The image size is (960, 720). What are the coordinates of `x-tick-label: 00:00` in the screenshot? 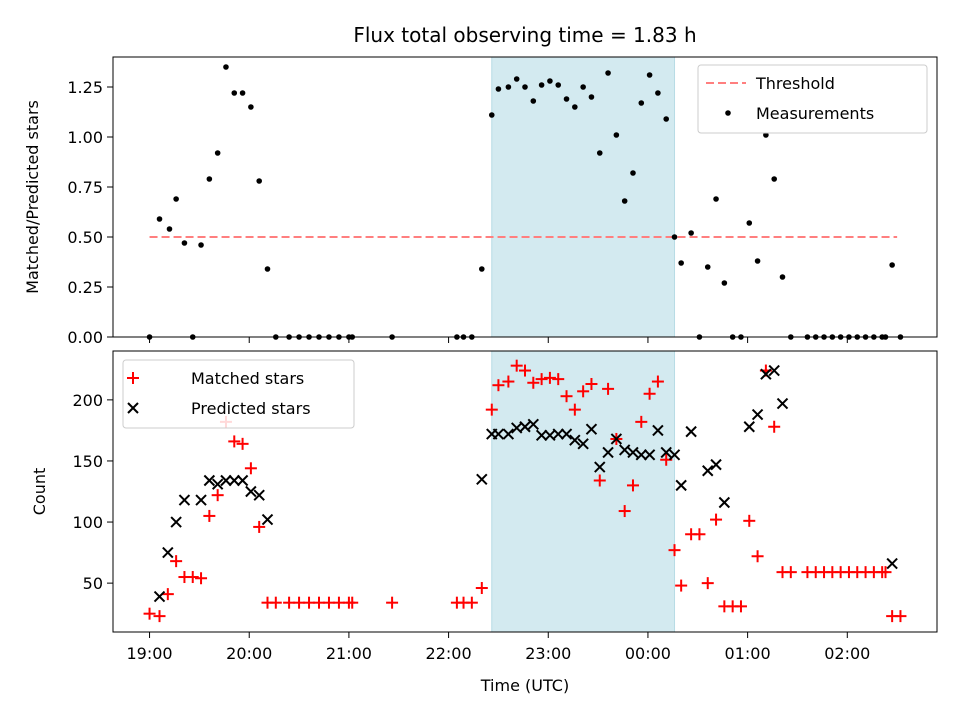 It's located at (648, 653).